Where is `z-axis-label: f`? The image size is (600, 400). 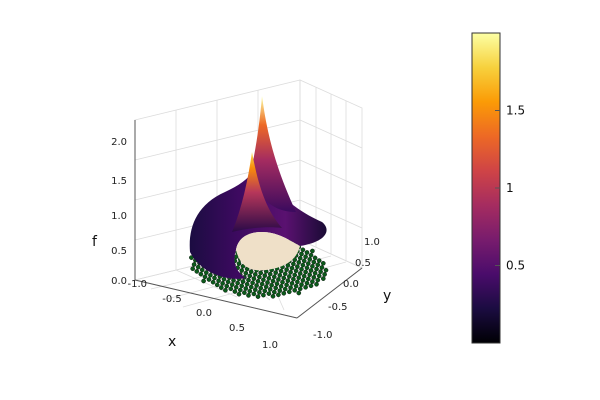 z-axis-label: f is located at coordinates (95, 242).